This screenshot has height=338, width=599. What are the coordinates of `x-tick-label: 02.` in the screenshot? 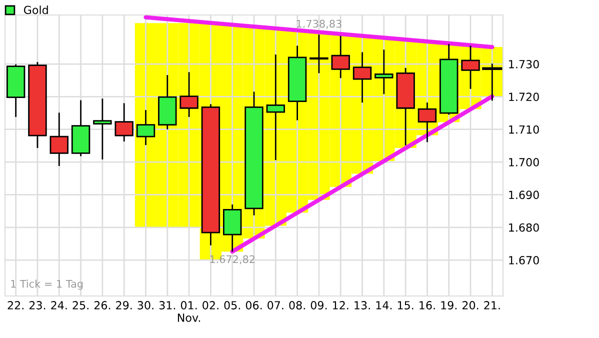 It's located at (210, 305).